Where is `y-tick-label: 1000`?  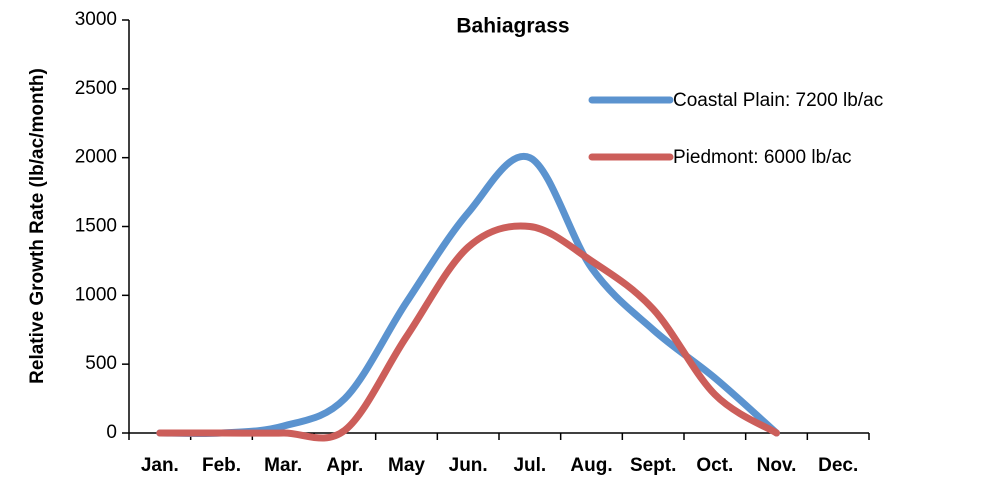 y-tick-label: 1000 is located at coordinates (96, 294).